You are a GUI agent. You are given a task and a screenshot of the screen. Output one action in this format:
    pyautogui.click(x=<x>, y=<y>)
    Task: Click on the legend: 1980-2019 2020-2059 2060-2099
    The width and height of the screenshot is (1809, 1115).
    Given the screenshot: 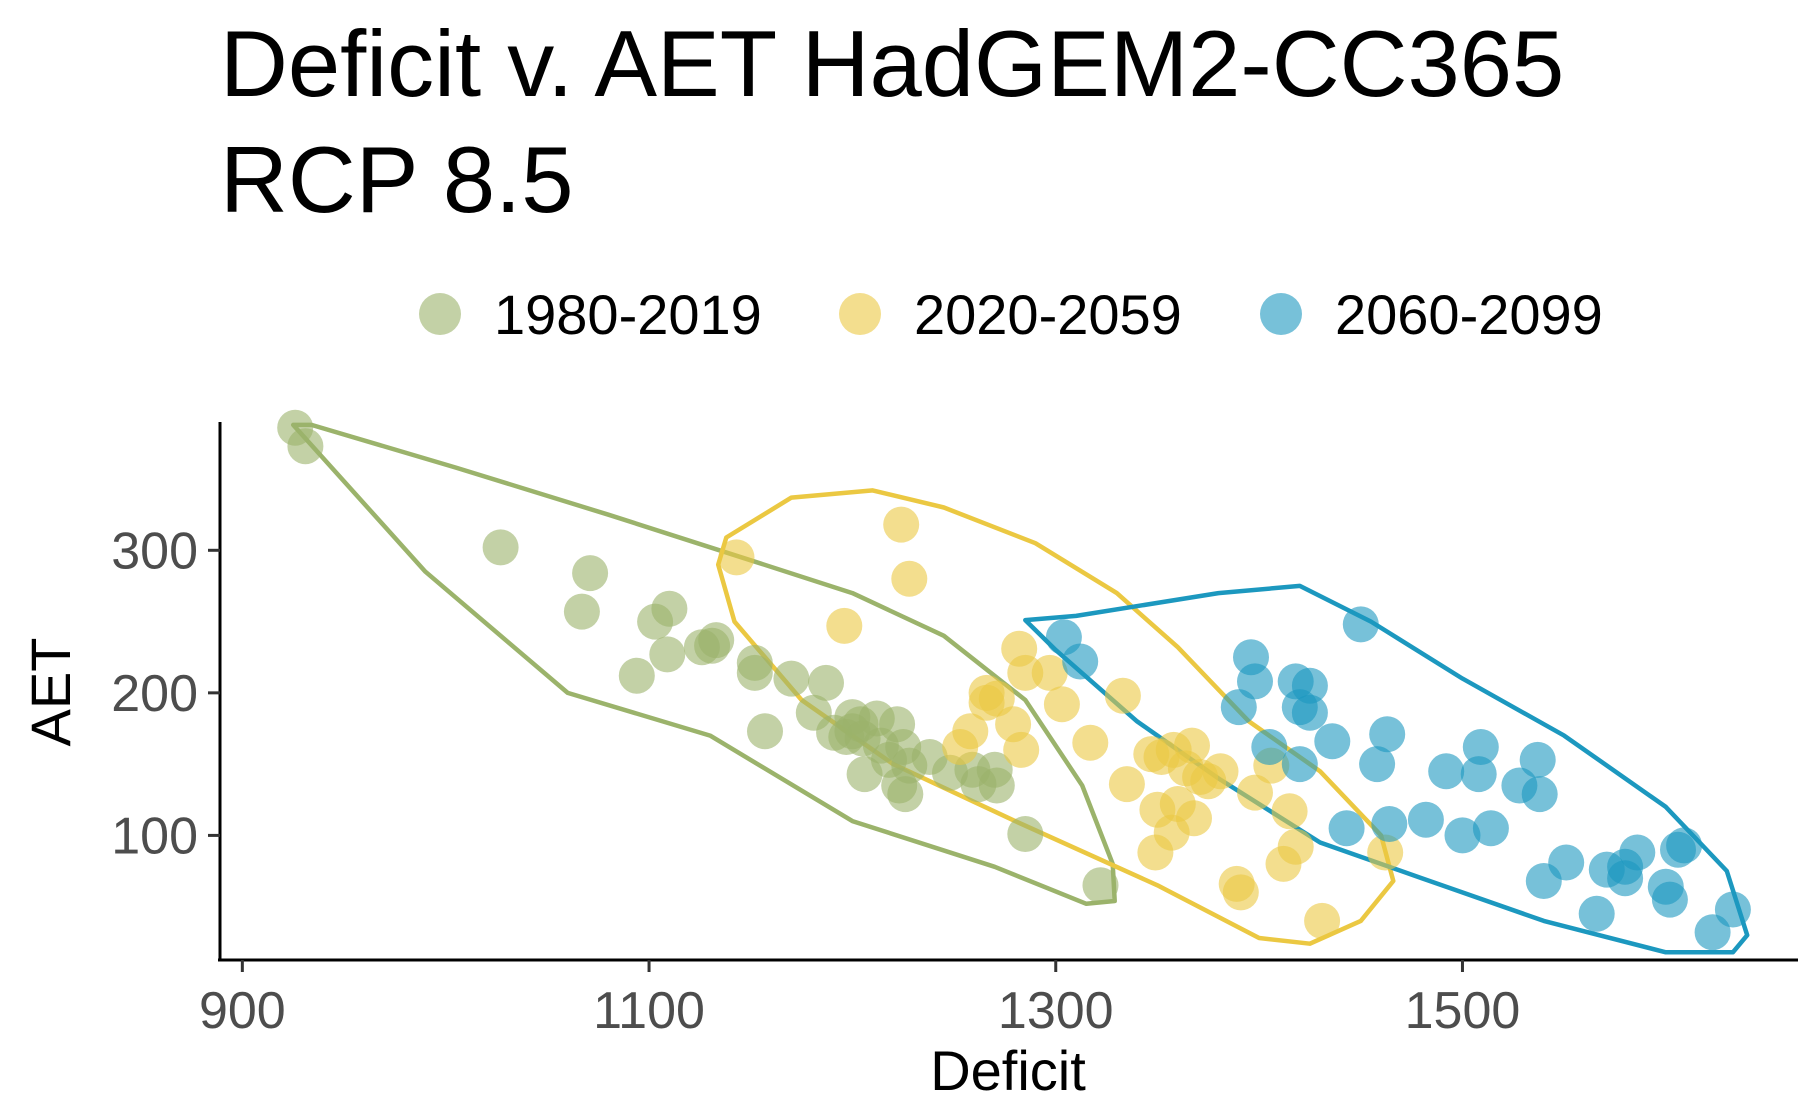 What is the action you would take?
    pyautogui.click(x=1011, y=314)
    